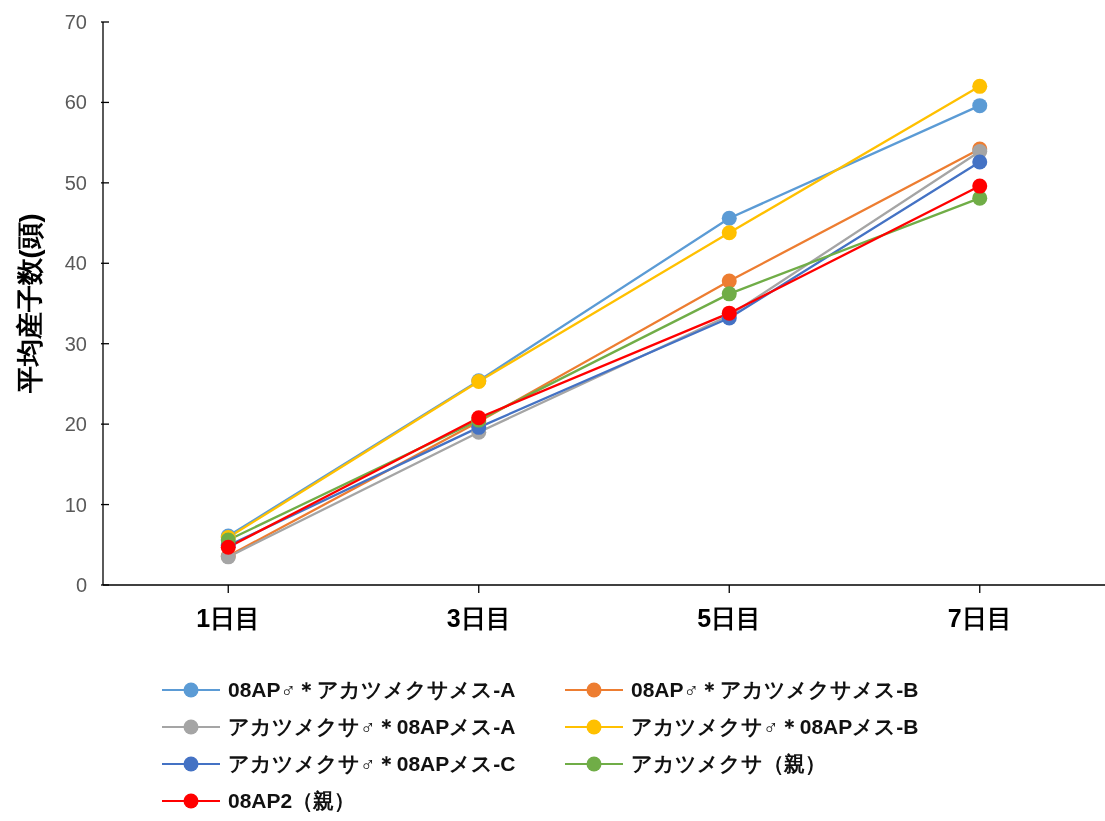 This screenshot has width=1105, height=821. Describe the element at coordinates (372, 690) in the screenshot. I see `legend-label: 08AP♂＊アカツメクサメス-A` at that location.